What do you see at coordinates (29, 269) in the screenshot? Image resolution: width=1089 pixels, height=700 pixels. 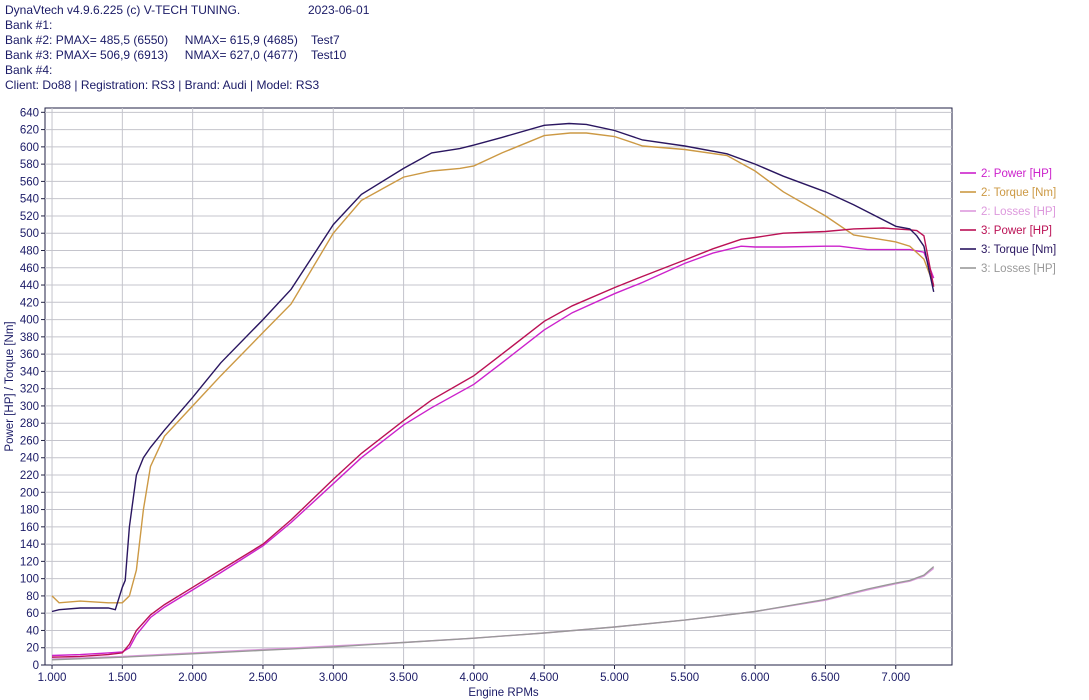 I see `y-tick-label: 460` at bounding box center [29, 269].